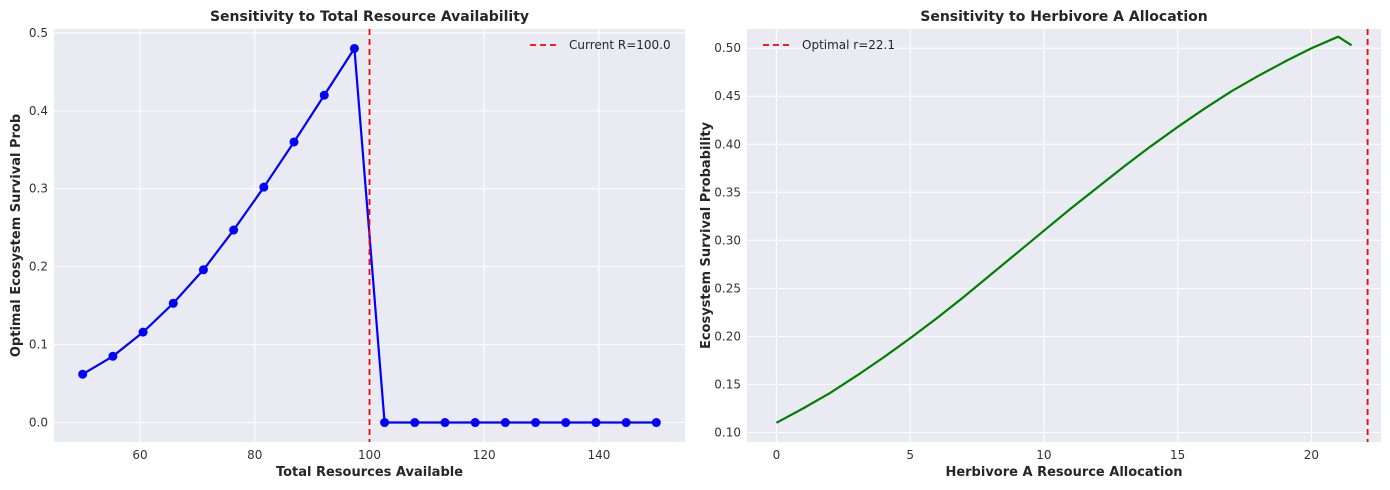  What do you see at coordinates (1177, 455) in the screenshot?
I see `right-x-tick-label: 15` at bounding box center [1177, 455].